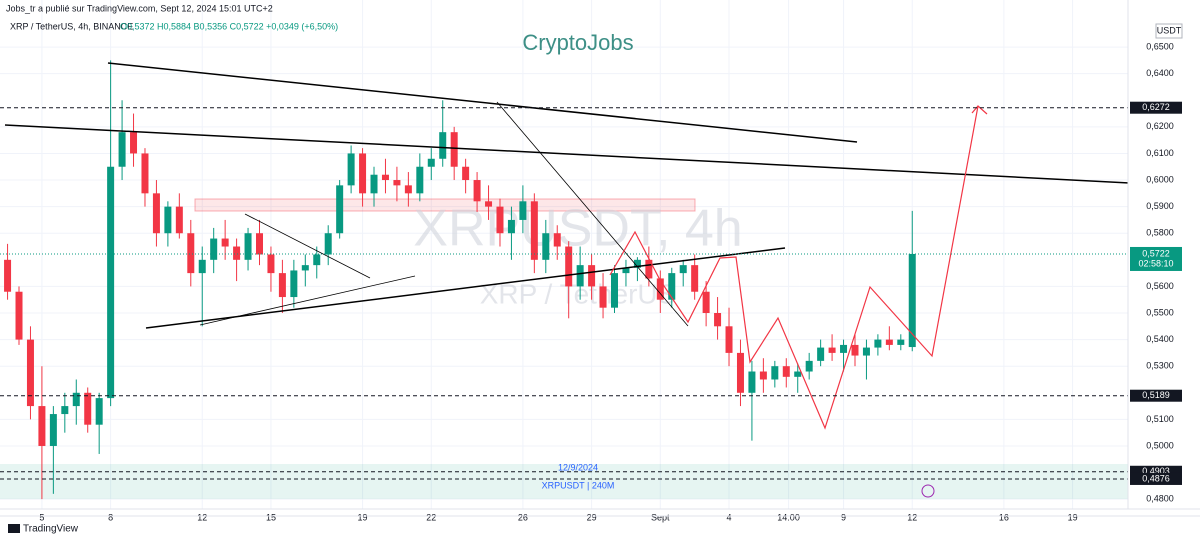 Image resolution: width=1200 pixels, height=541 pixels. What do you see at coordinates (1004, 517) in the screenshot?
I see `x-tick-label: 16` at bounding box center [1004, 517].